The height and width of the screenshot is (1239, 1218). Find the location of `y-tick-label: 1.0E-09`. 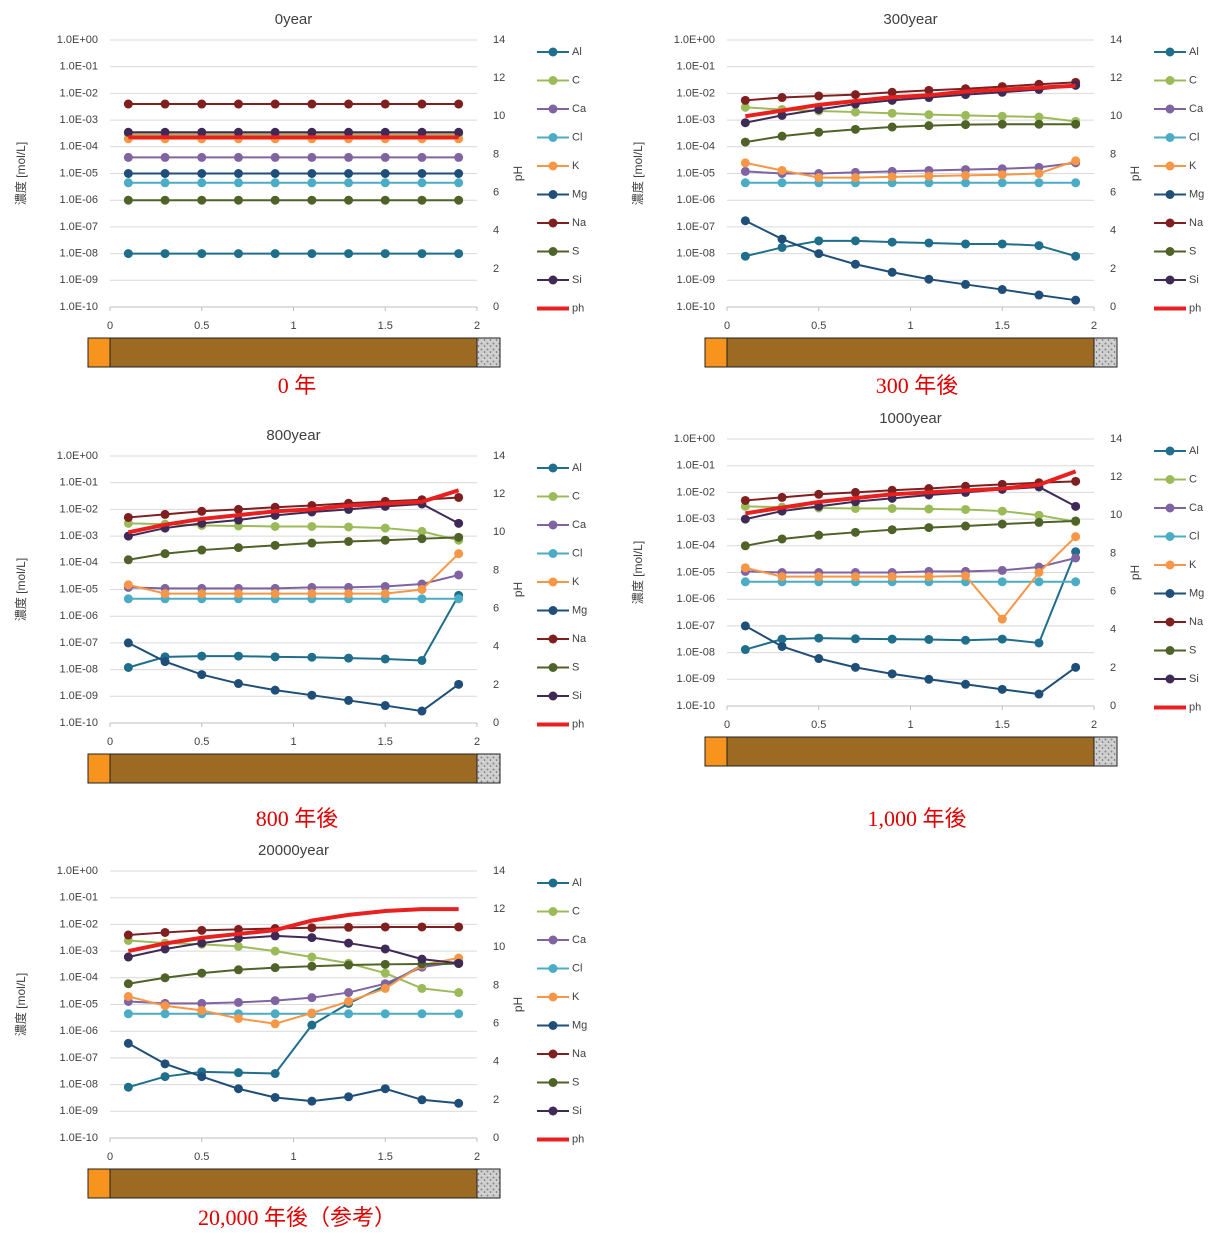

y-tick-label: 1.0E-09 is located at coordinates (78, 1111).